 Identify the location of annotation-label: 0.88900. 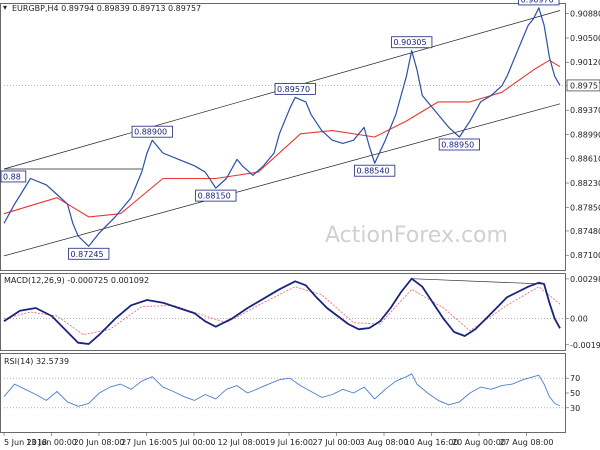
(150, 132).